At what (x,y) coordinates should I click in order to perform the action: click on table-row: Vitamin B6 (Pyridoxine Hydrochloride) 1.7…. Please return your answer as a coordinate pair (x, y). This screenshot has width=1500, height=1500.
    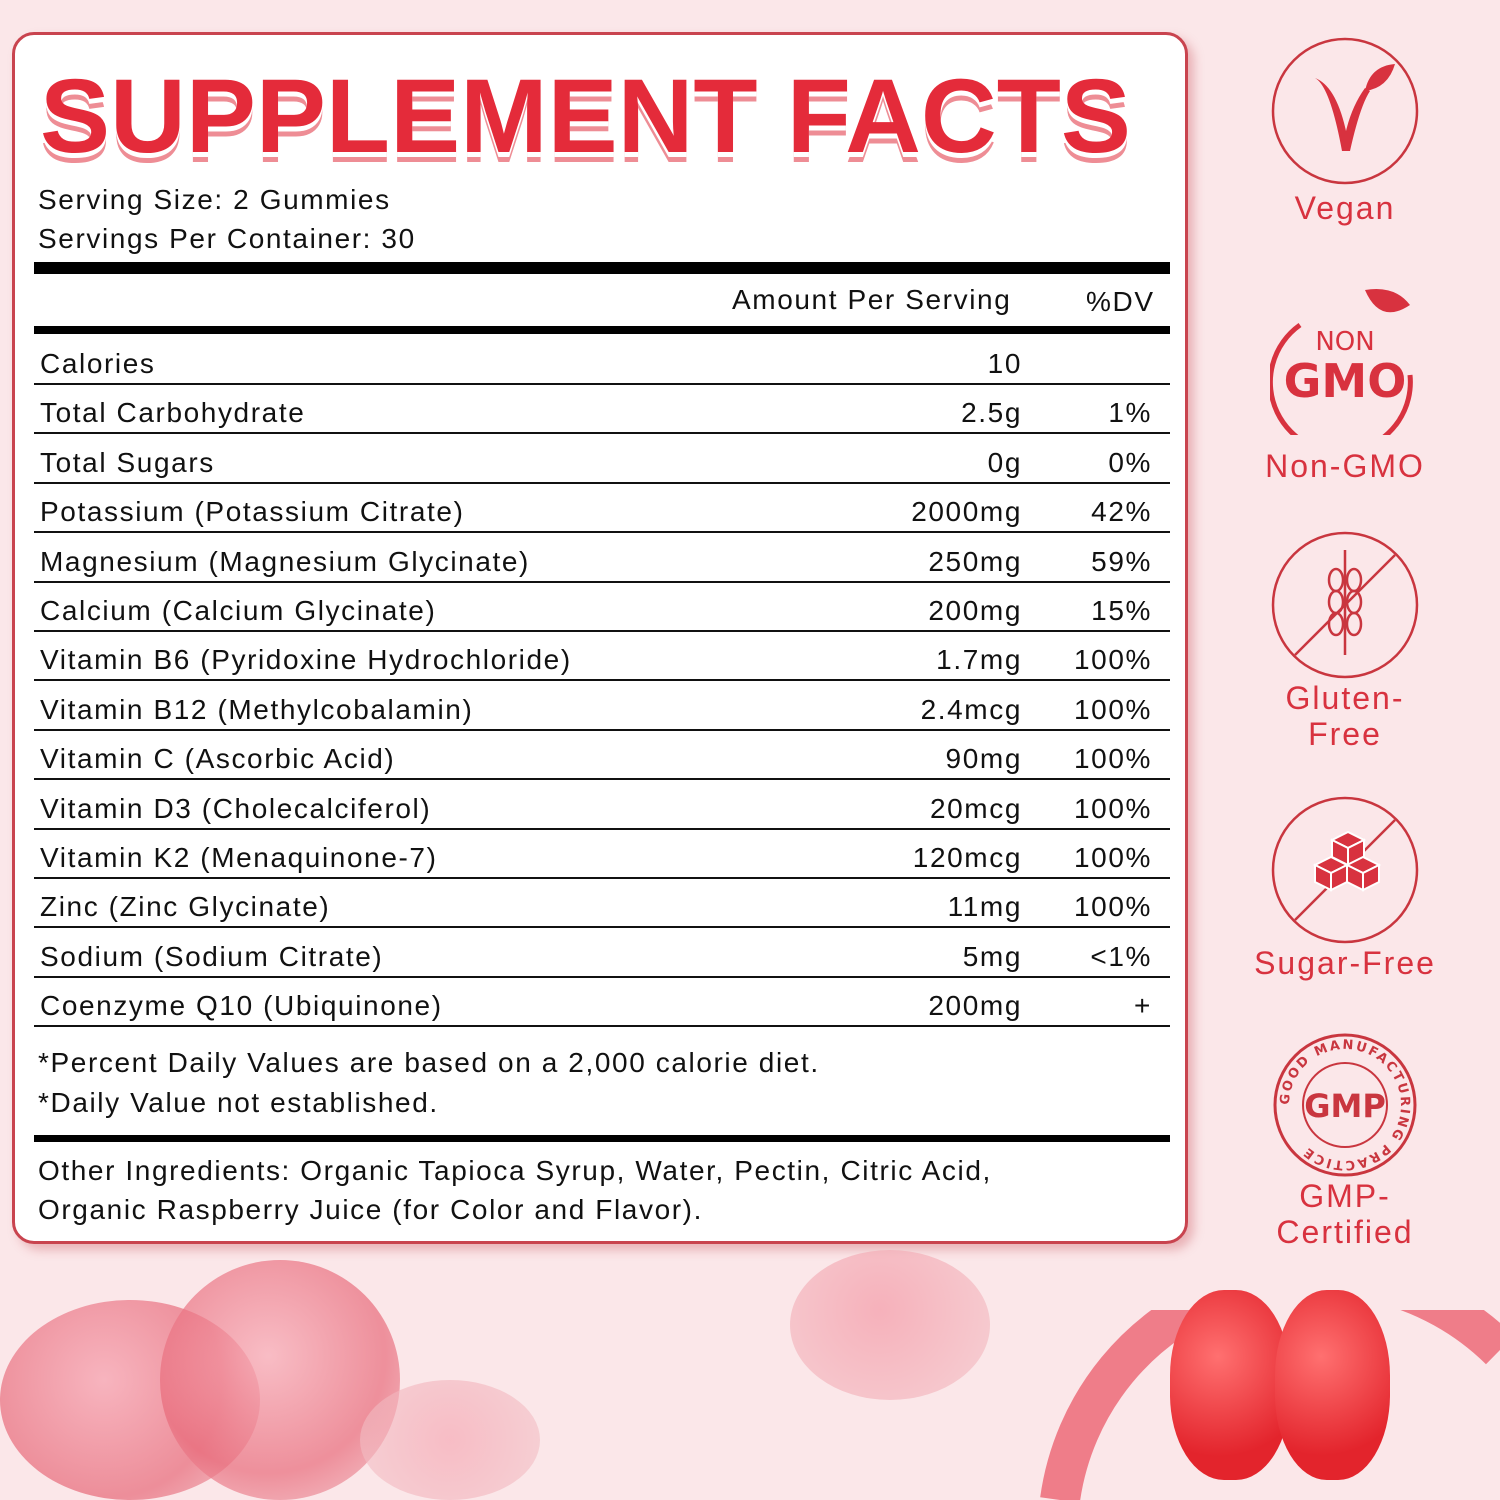
    Looking at the image, I should click on (602, 656).